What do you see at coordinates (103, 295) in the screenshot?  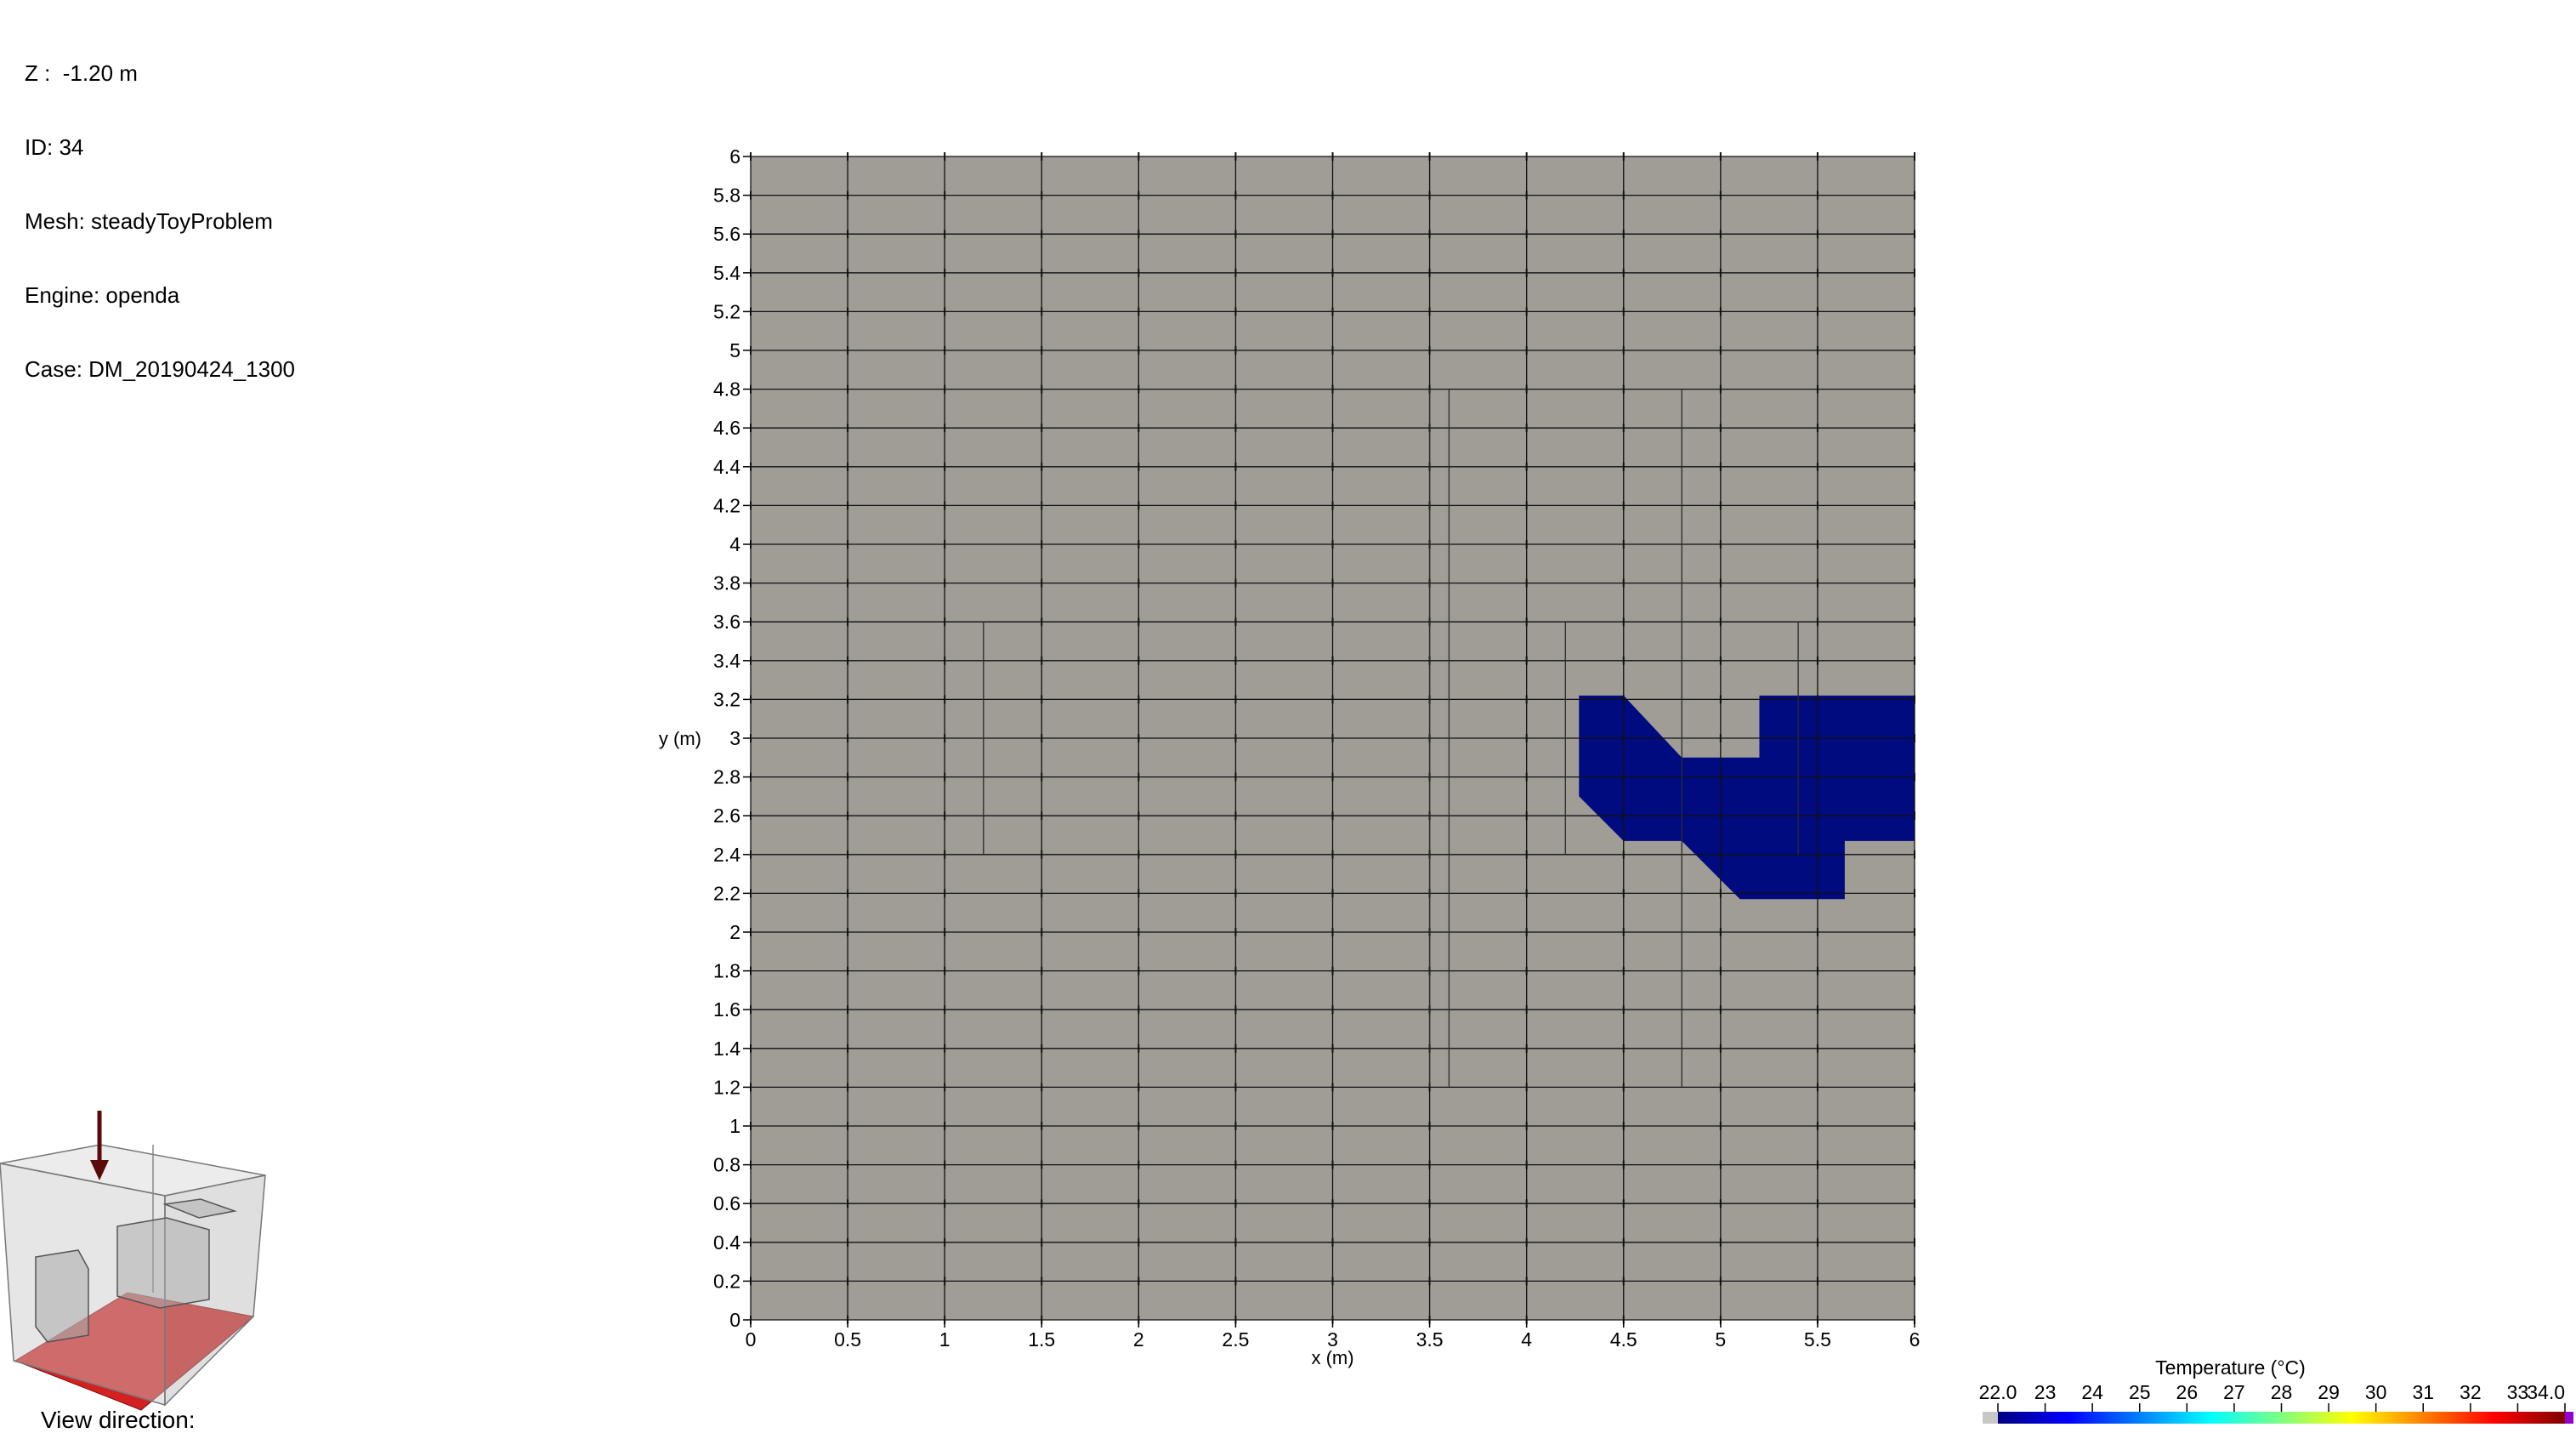 I see `engine-text: Engine: openda` at bounding box center [103, 295].